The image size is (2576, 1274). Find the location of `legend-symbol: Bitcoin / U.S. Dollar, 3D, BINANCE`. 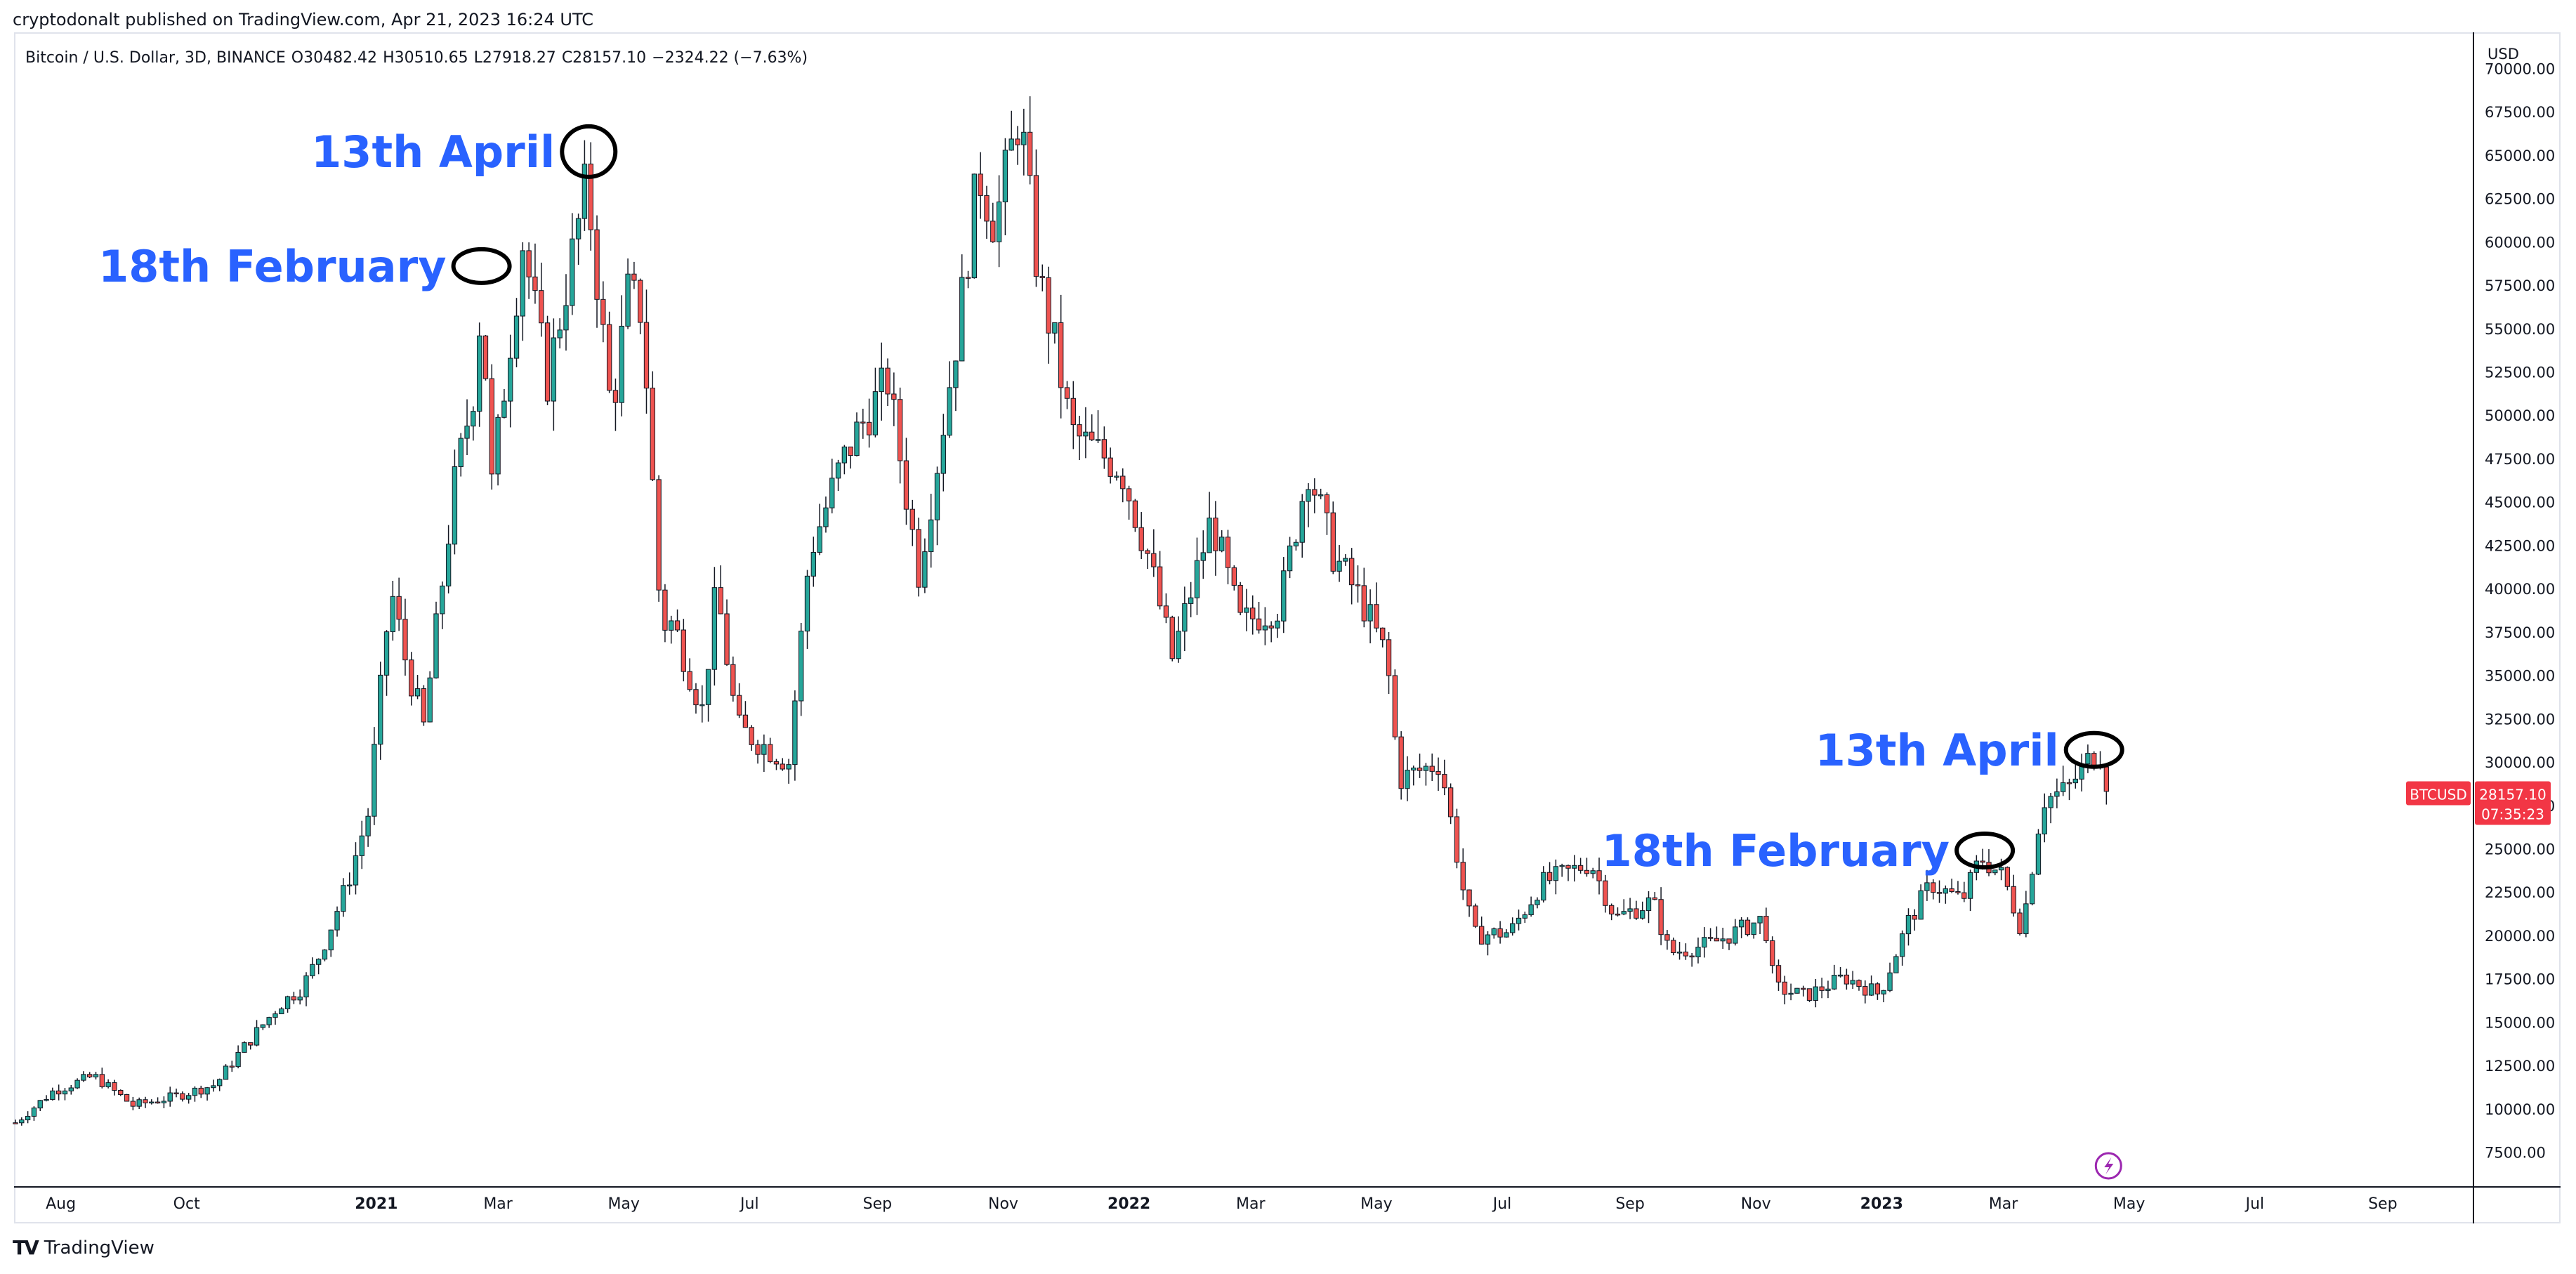

legend-symbol: Bitcoin / U.S. Dollar, 3D, BINANCE is located at coordinates (155, 58).